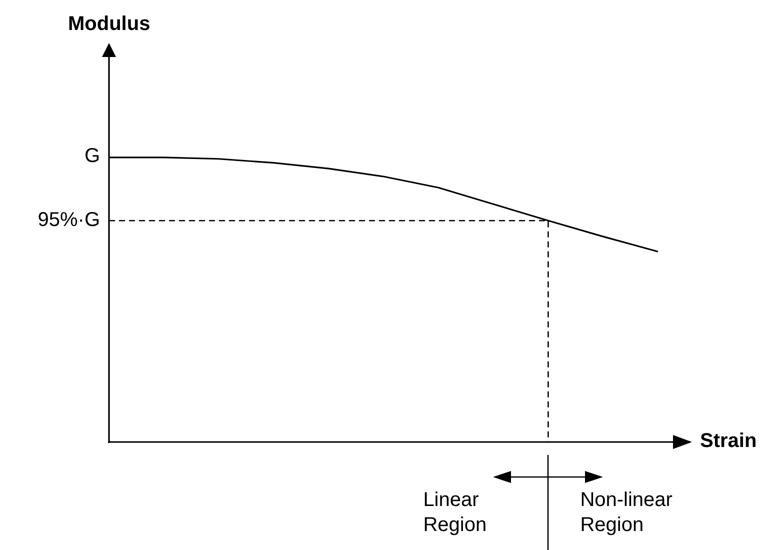 This screenshot has width=782, height=550. Describe the element at coordinates (92, 156) in the screenshot. I see `text: G` at that location.